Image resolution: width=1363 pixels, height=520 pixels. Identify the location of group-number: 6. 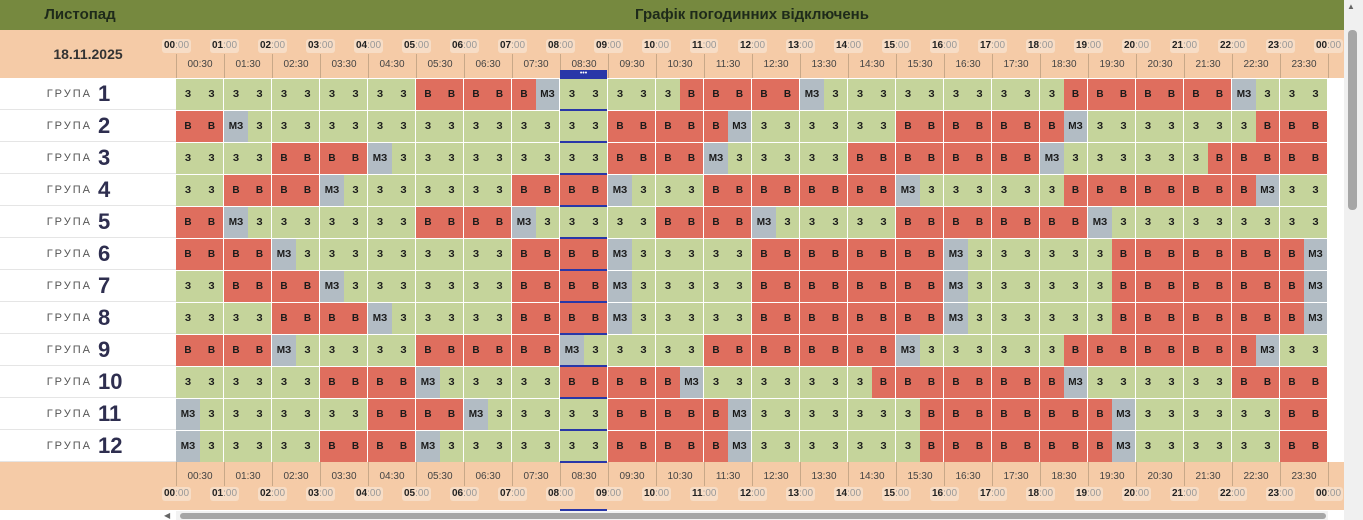
(104, 253).